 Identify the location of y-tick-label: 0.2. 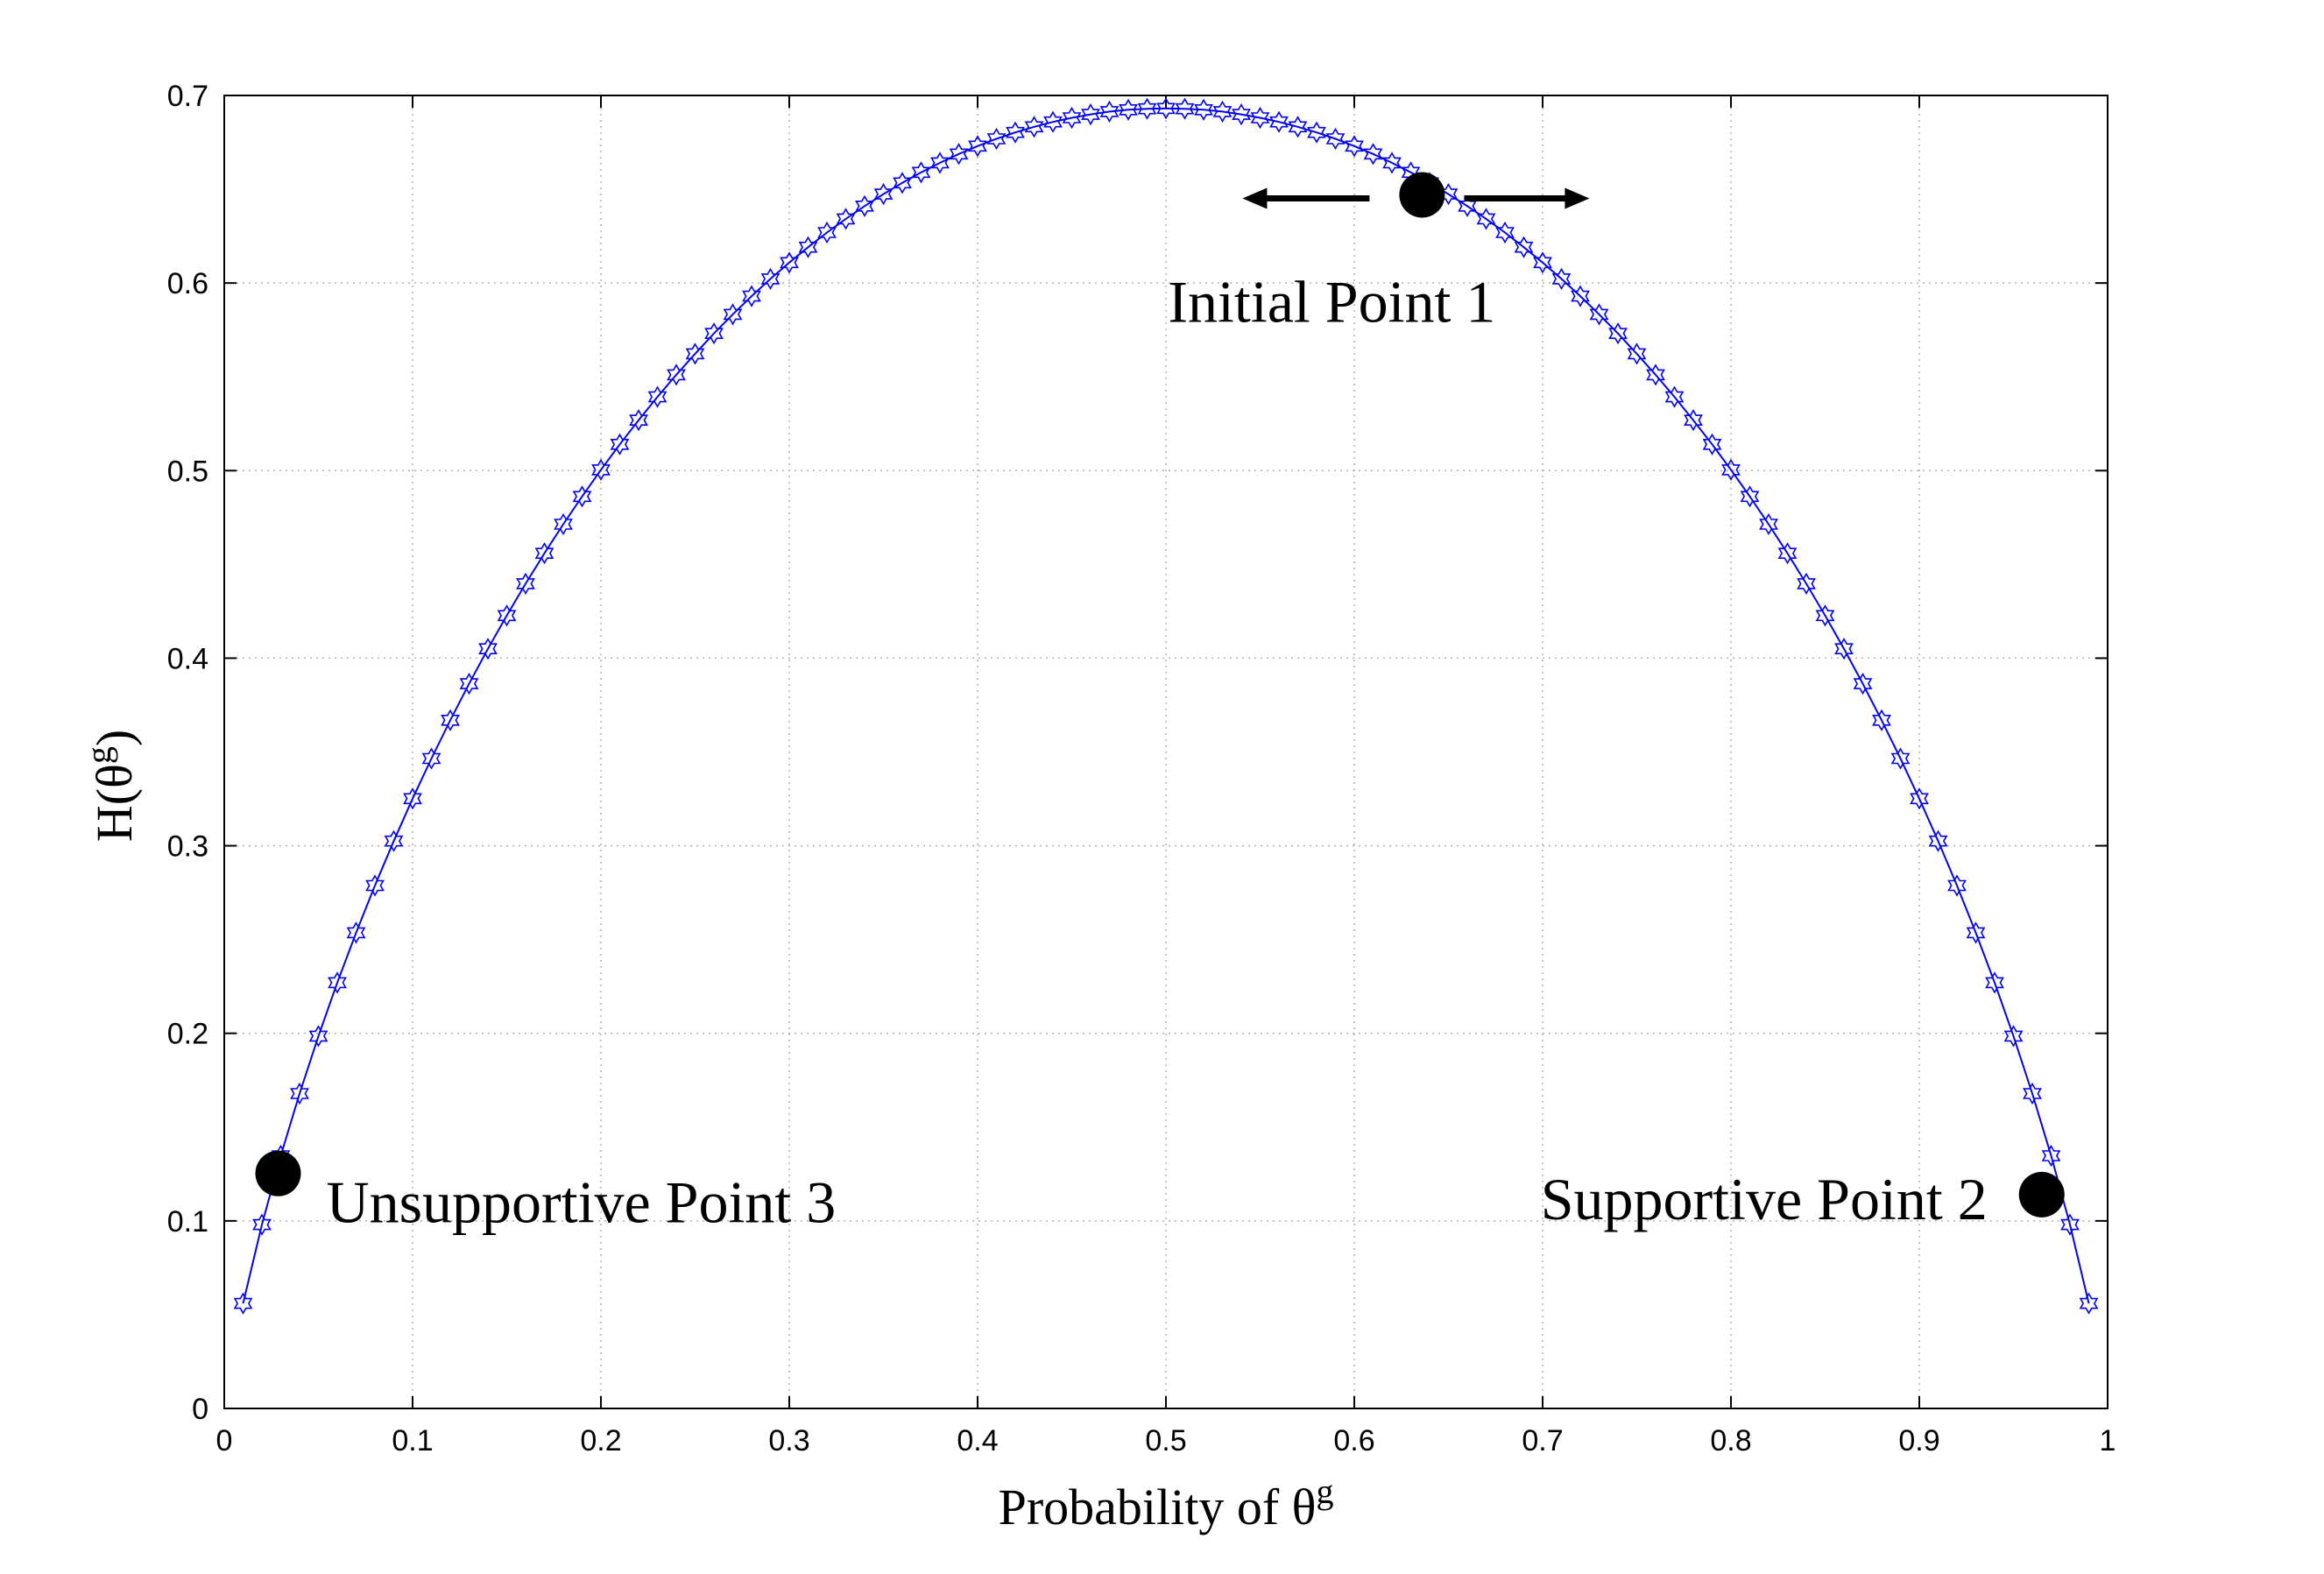
(187, 1034).